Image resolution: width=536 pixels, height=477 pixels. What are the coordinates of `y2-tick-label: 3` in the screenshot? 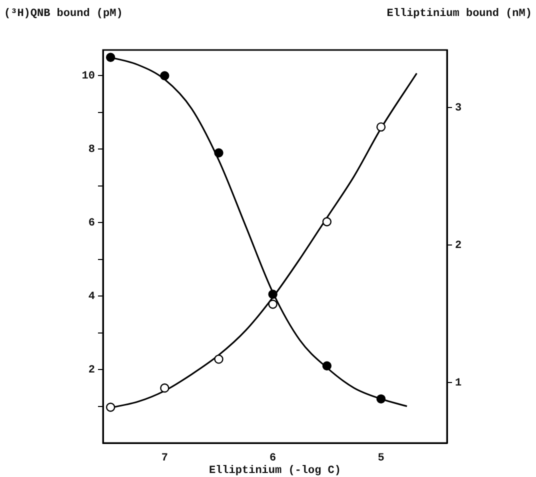 It's located at (458, 108).